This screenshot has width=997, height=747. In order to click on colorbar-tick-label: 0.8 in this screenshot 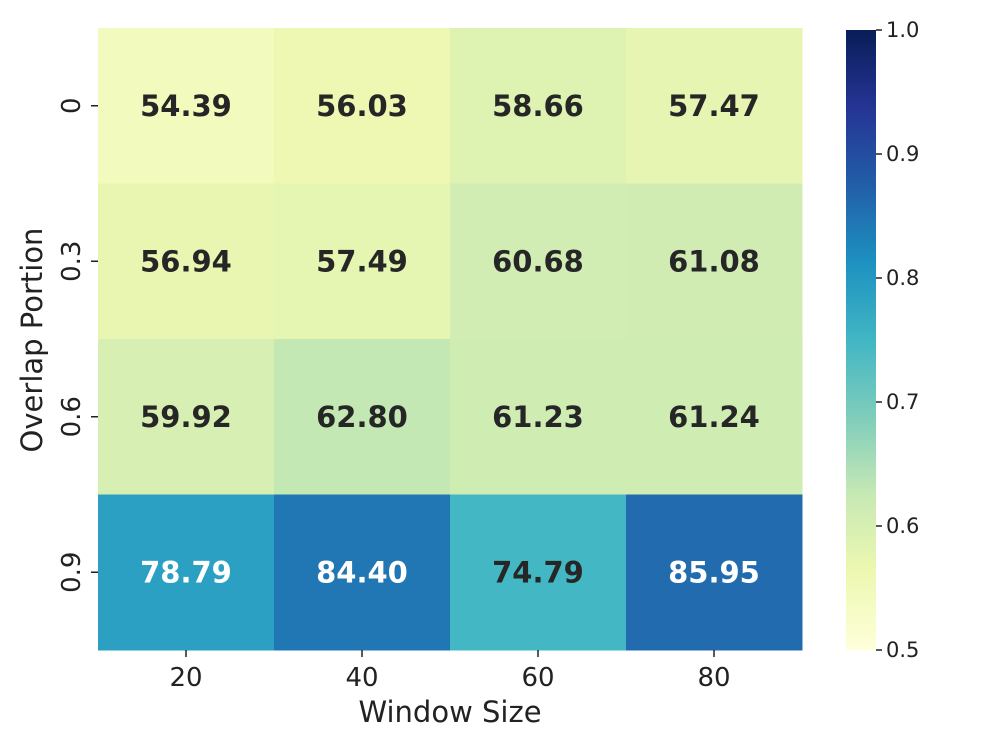, I will do `click(902, 278)`.